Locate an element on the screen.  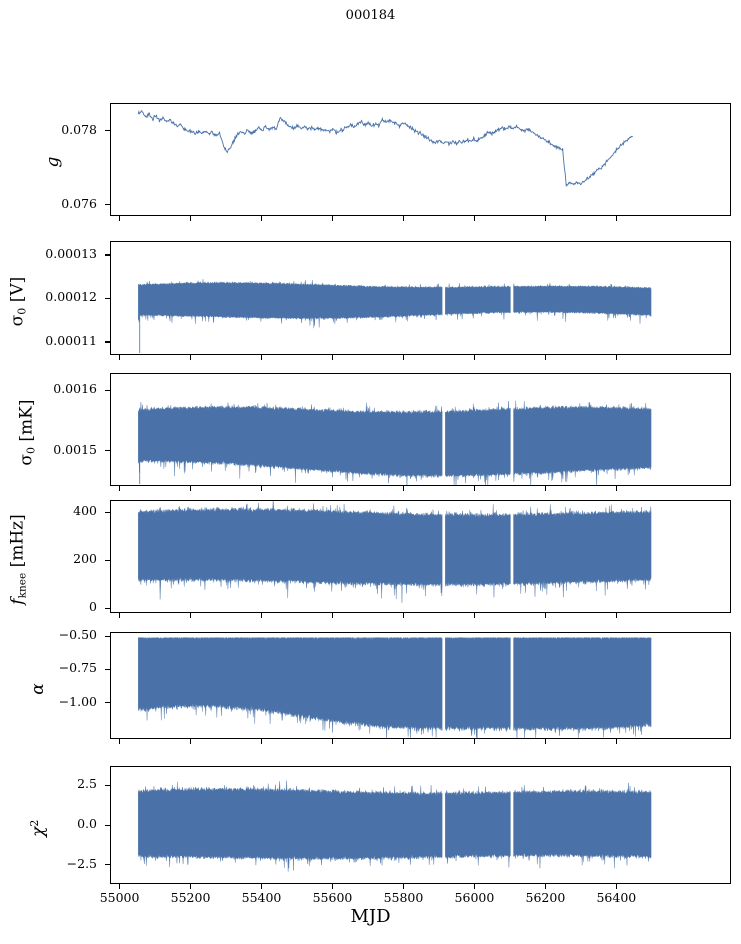
alpha-ytick-label: −0.50 is located at coordinates (77, 634).